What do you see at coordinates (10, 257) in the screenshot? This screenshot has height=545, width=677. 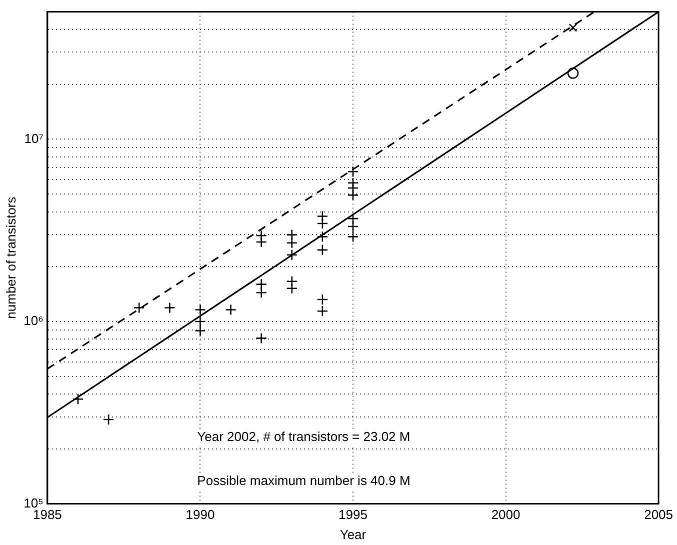 I see `y-axis-title: number of transistors` at bounding box center [10, 257].